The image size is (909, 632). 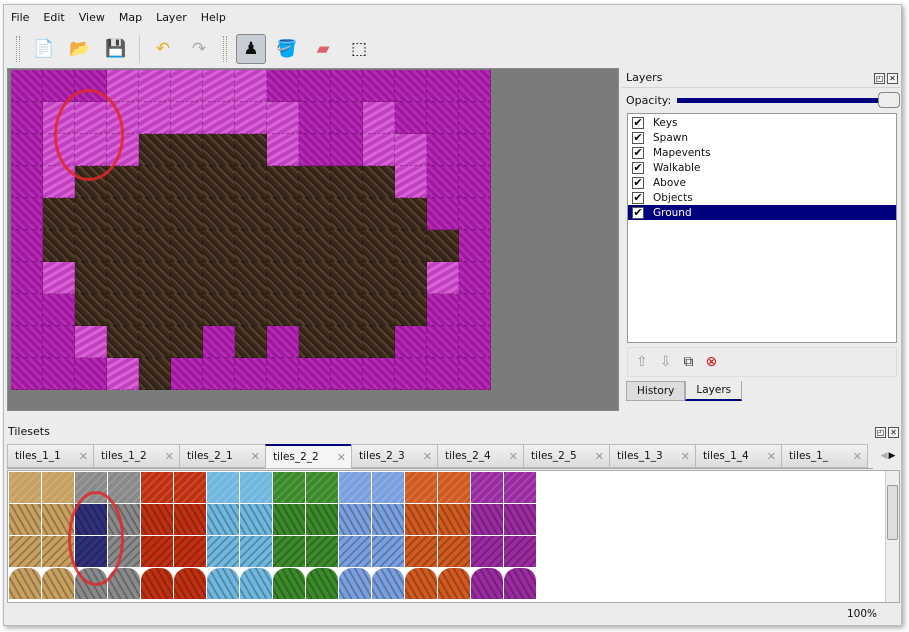 What do you see at coordinates (688, 362) in the screenshot?
I see `duplicate-layer-icon: ⧉` at bounding box center [688, 362].